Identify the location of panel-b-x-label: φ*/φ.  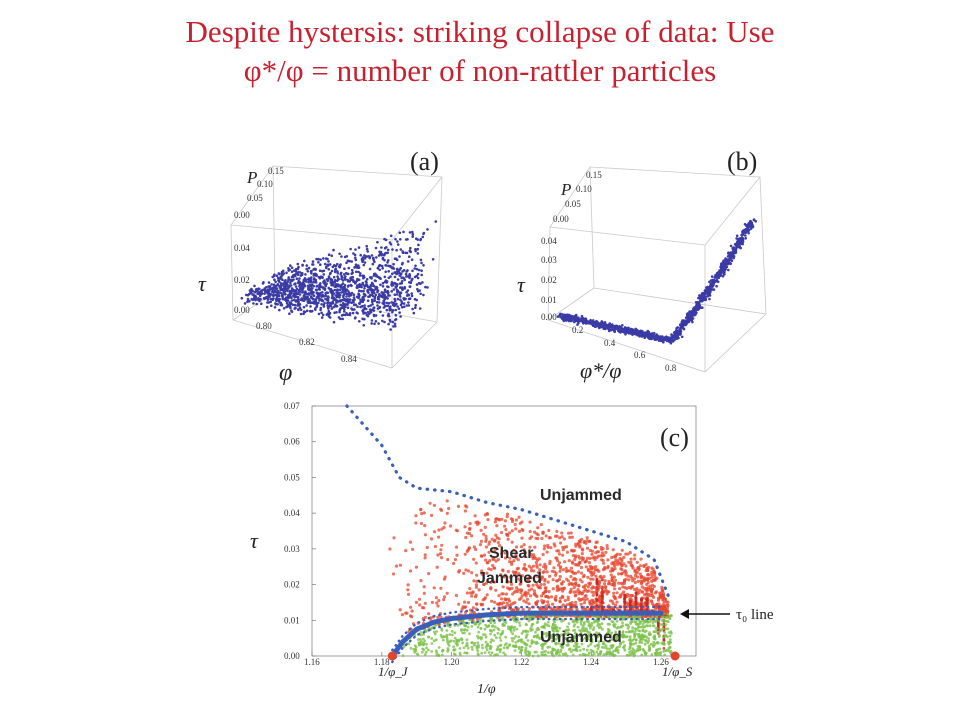
(600, 370).